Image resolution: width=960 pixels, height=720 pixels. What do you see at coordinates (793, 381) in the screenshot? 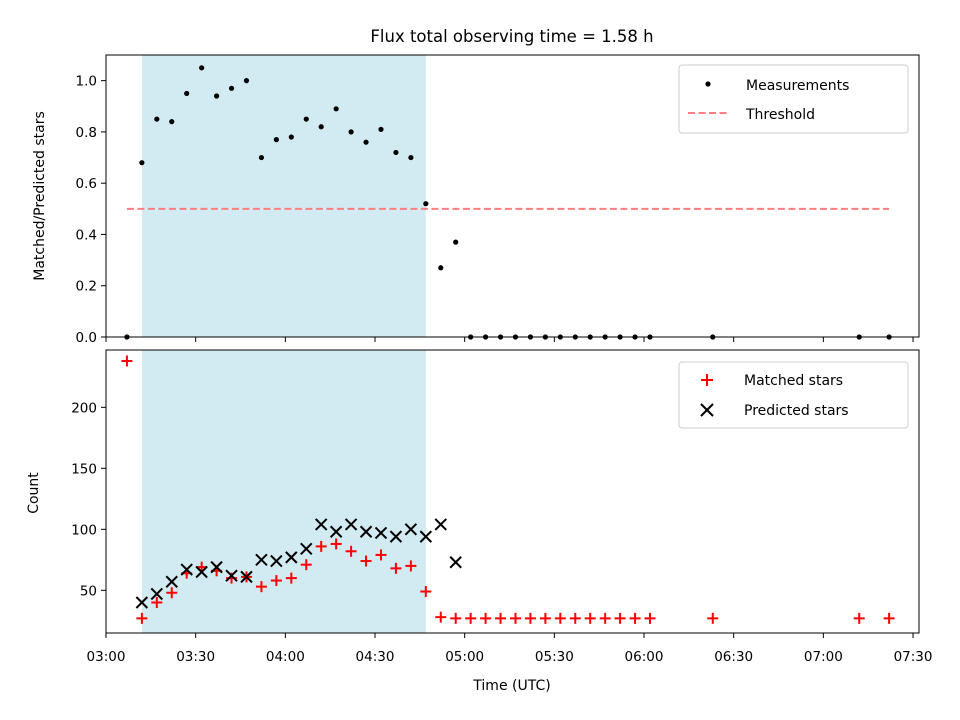
I see `matched-stars-legend-label: Matched stars` at bounding box center [793, 381].